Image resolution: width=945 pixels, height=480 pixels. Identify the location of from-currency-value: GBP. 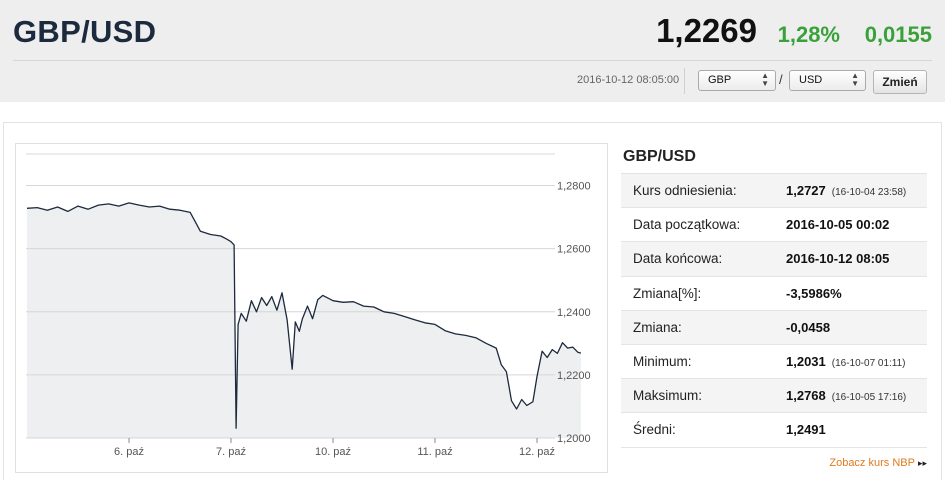
(720, 80).